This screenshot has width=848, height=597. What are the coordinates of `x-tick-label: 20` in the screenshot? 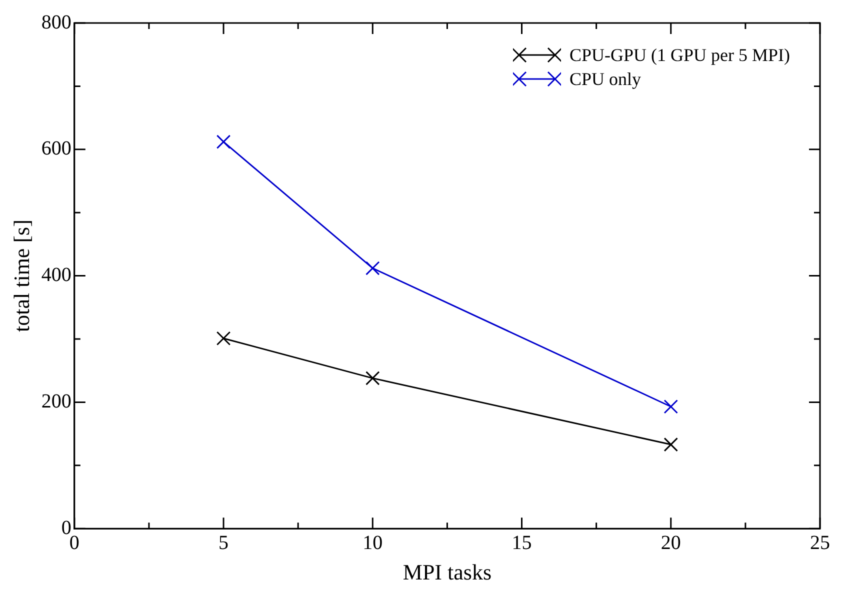 It's located at (670, 543).